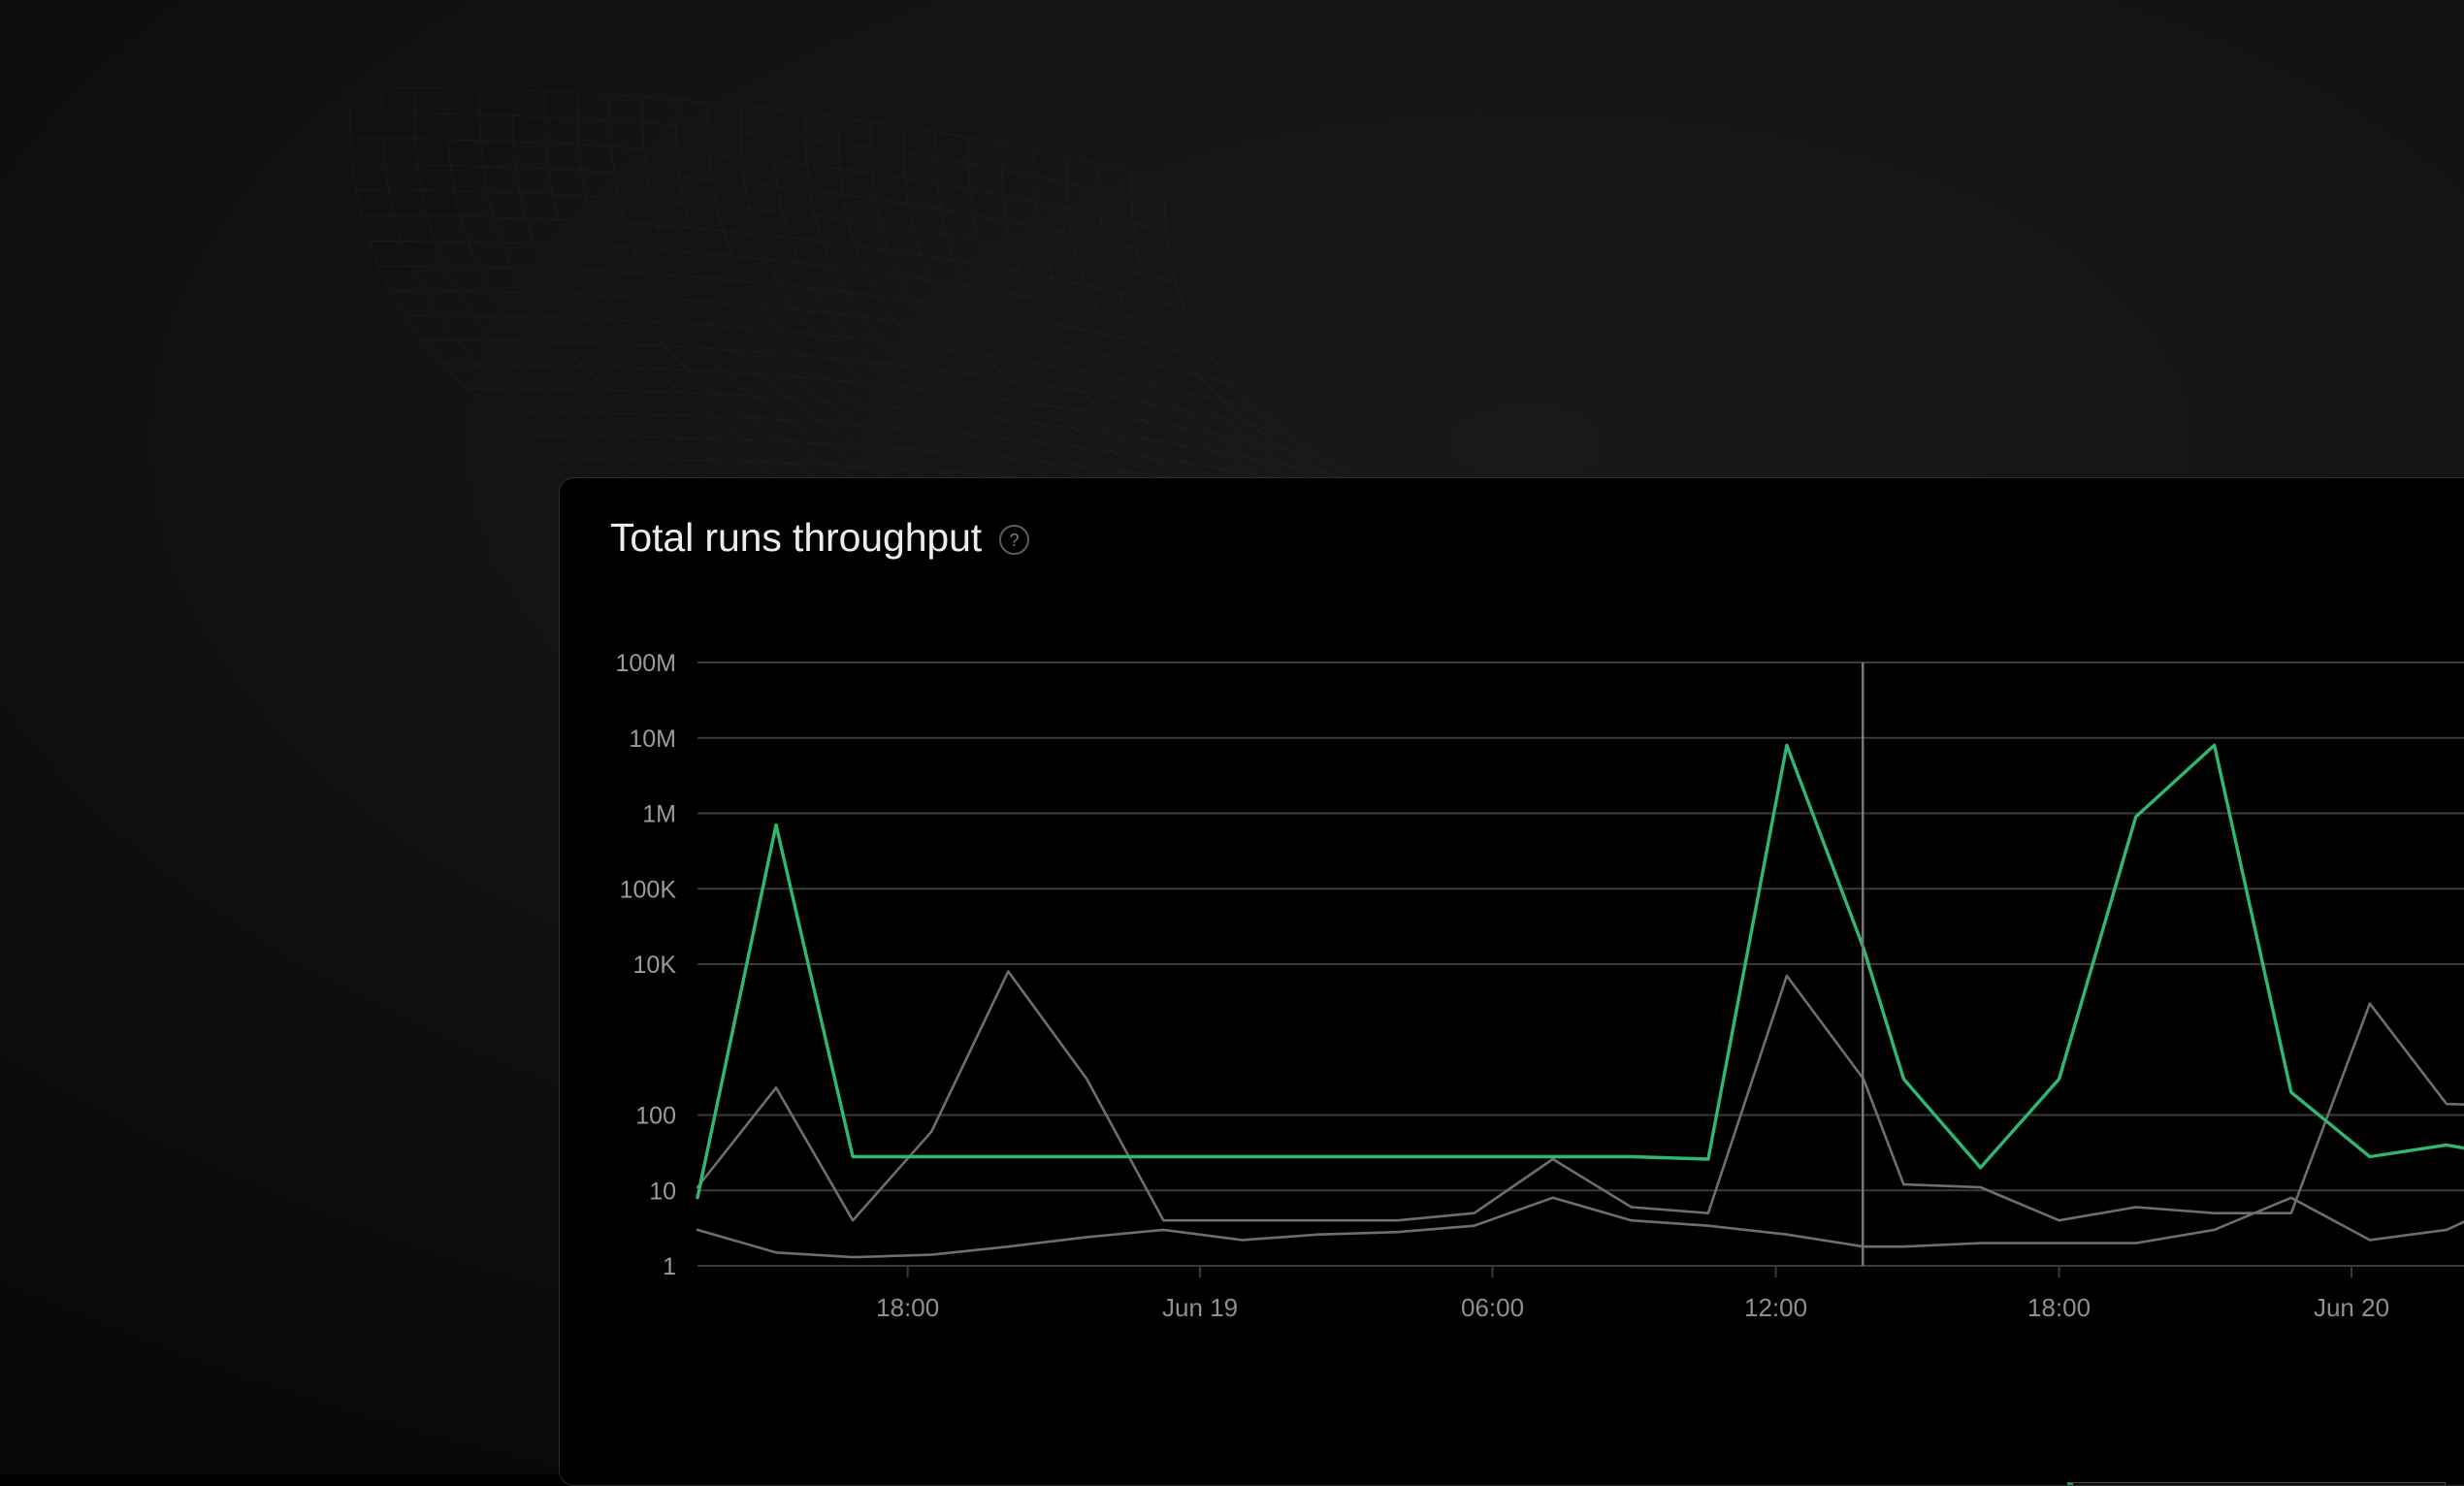 This screenshot has height=1486, width=2464. What do you see at coordinates (662, 1191) in the screenshot?
I see `y-tick-label: 10` at bounding box center [662, 1191].